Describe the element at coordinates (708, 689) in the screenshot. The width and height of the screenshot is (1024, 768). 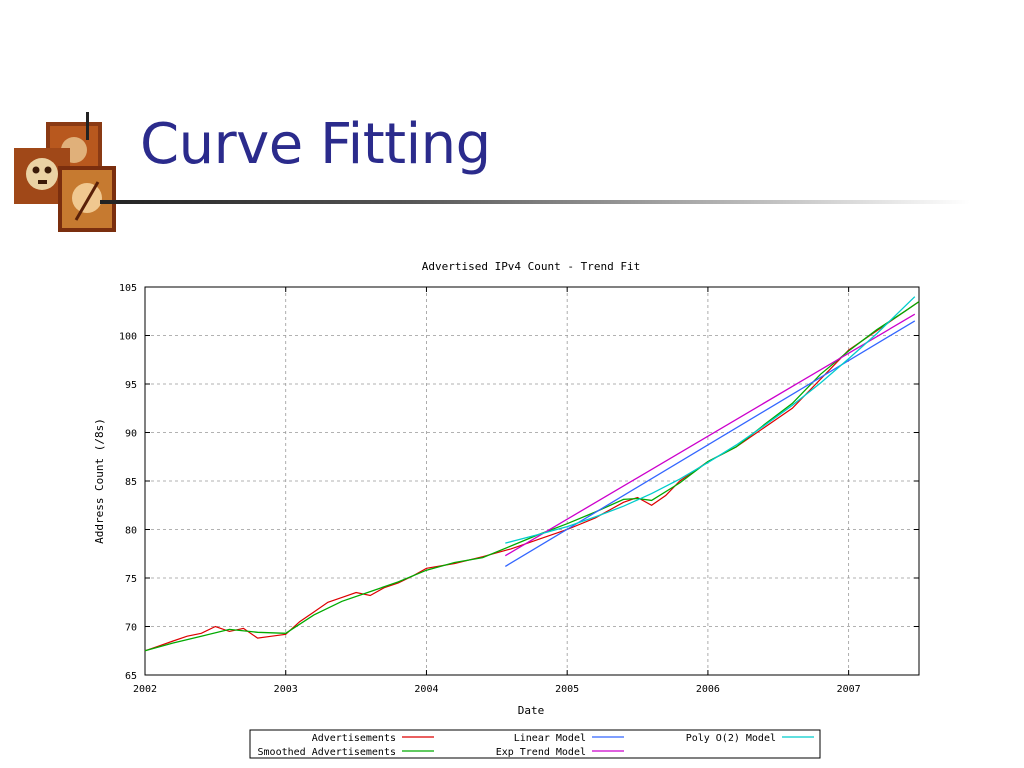
I see `x-tick-label: 2006` at that location.